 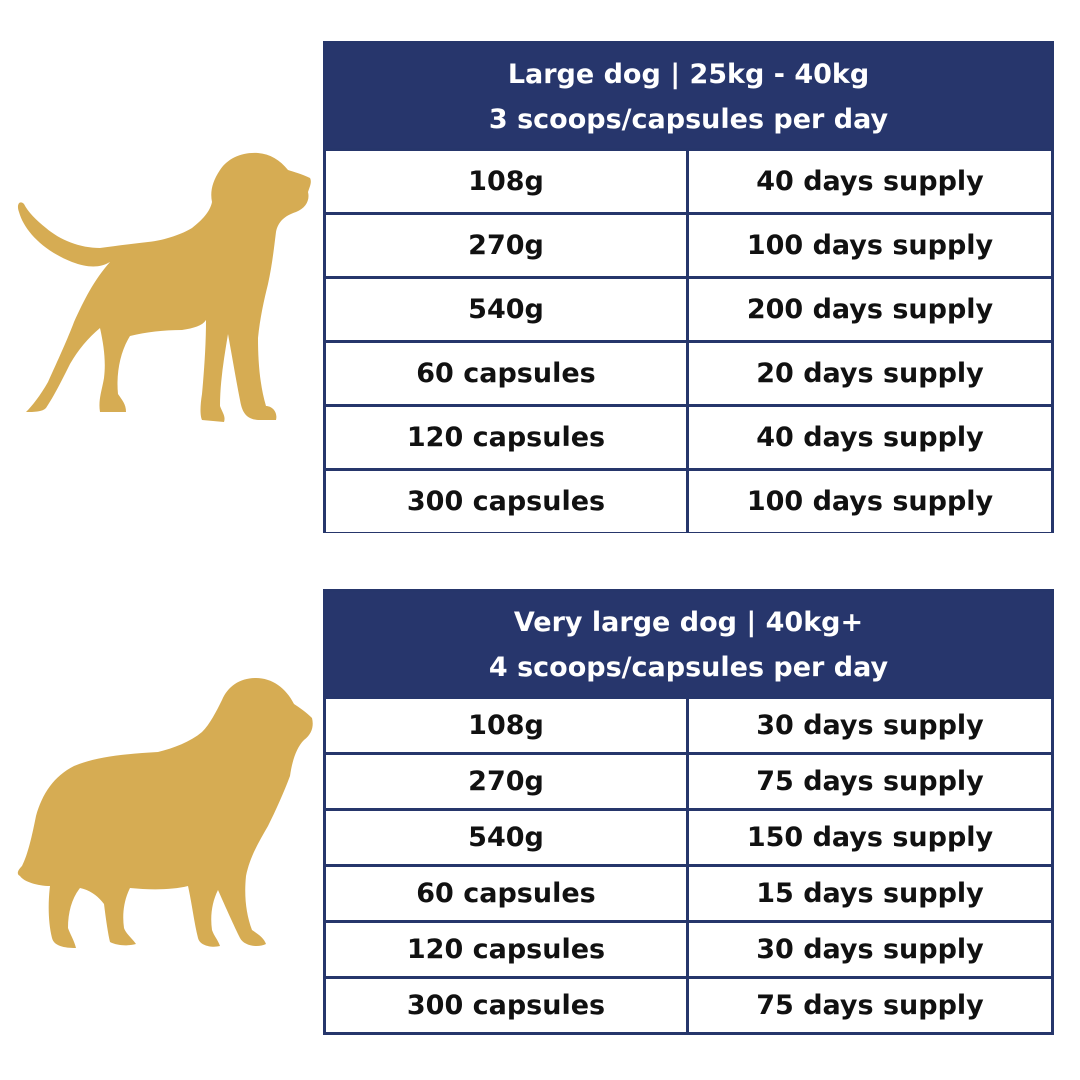 What do you see at coordinates (870, 309) in the screenshot?
I see `supply-cell: 200 days supply` at bounding box center [870, 309].